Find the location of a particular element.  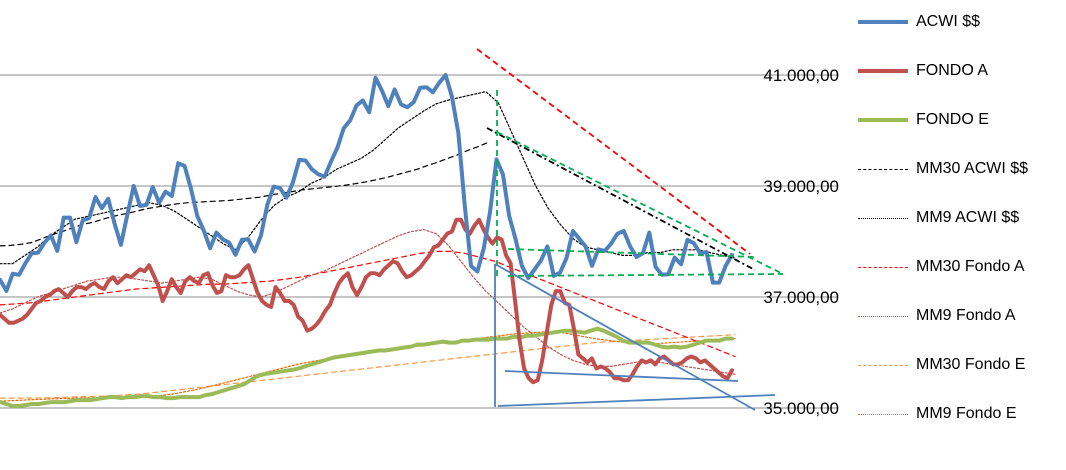

legend-label: MM30 ACWI $$ is located at coordinates (972, 168).